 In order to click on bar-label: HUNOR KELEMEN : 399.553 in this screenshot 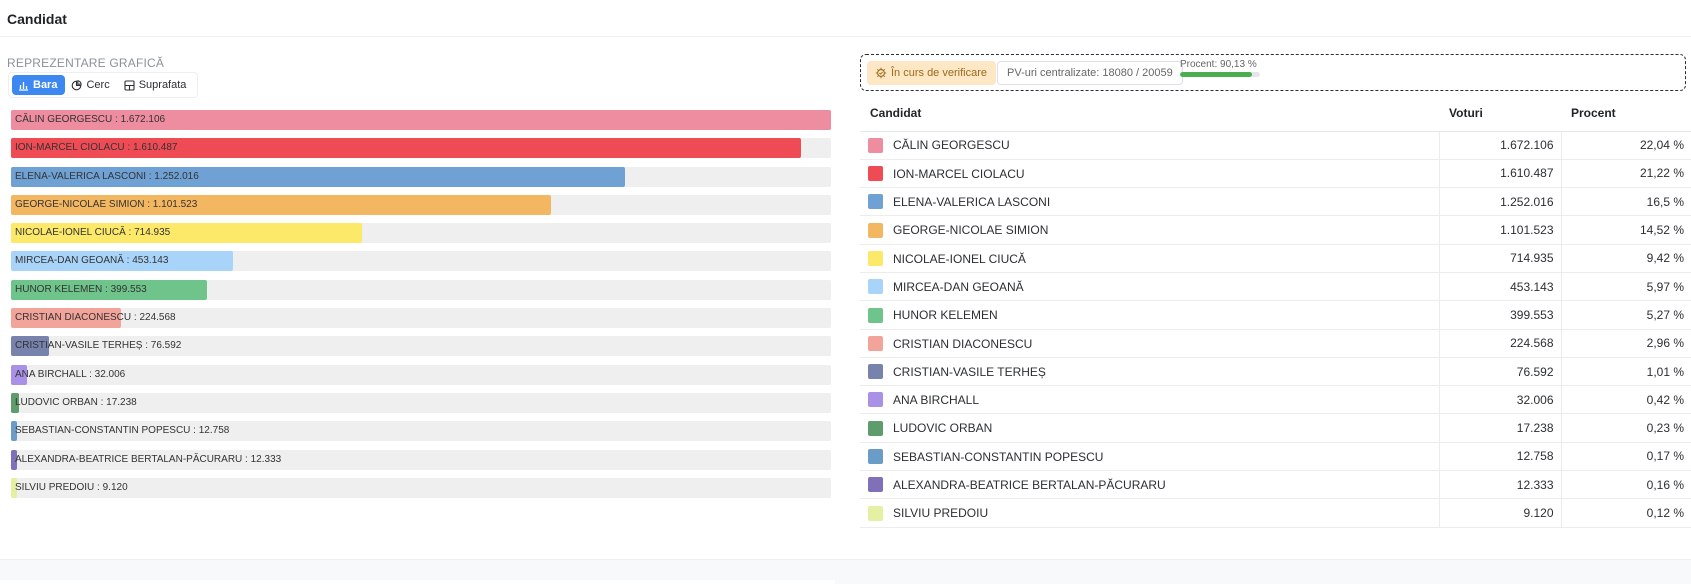, I will do `click(81, 289)`.